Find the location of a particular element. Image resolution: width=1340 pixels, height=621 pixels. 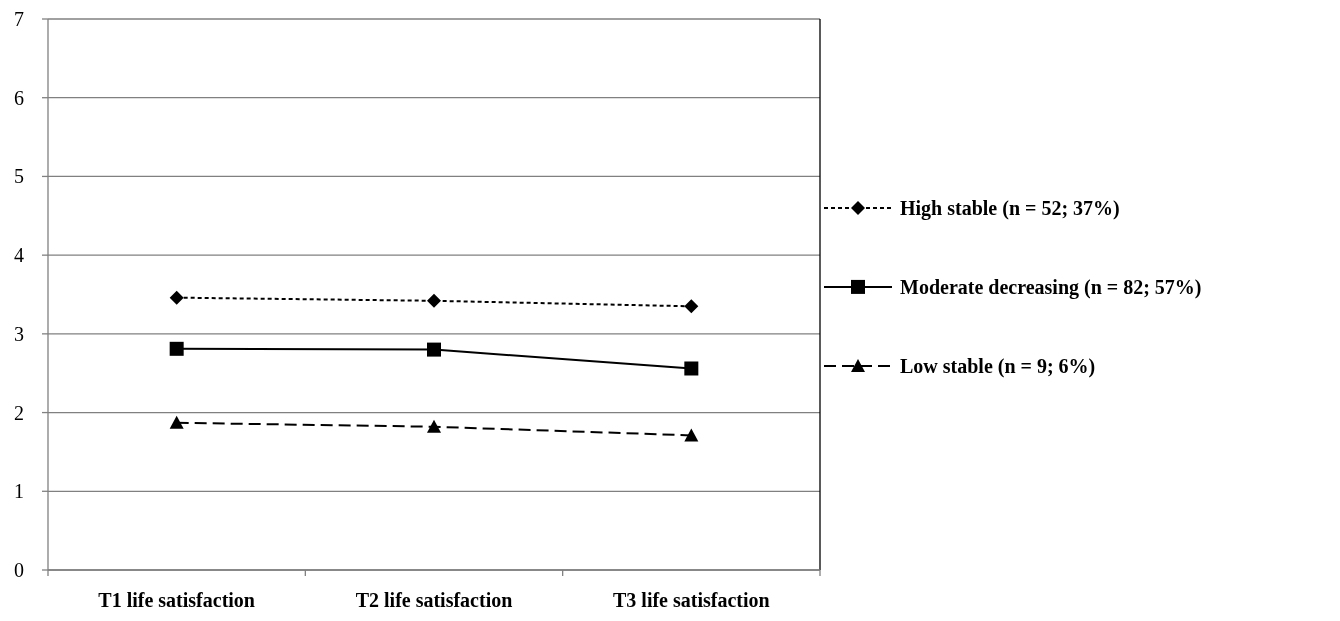

y-tick-label: 1 is located at coordinates (19, 491).